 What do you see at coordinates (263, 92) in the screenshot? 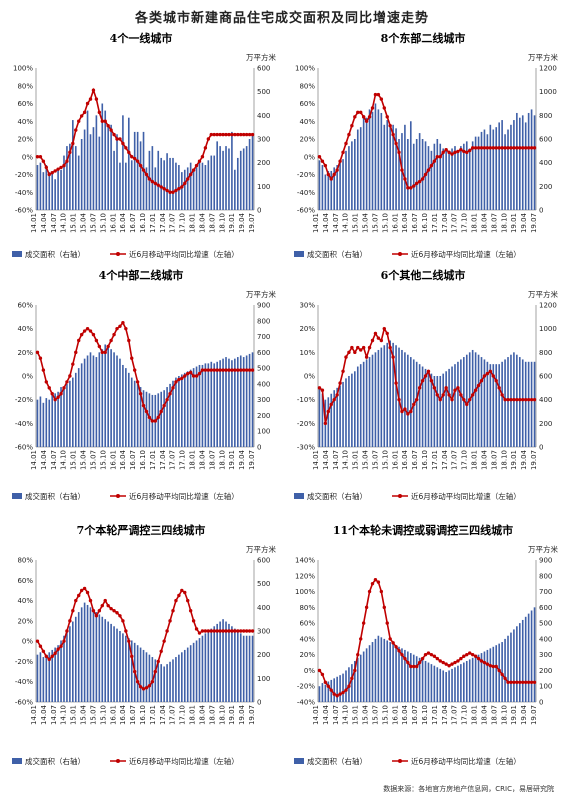
I see `right-tick-label: 500` at bounding box center [263, 92].